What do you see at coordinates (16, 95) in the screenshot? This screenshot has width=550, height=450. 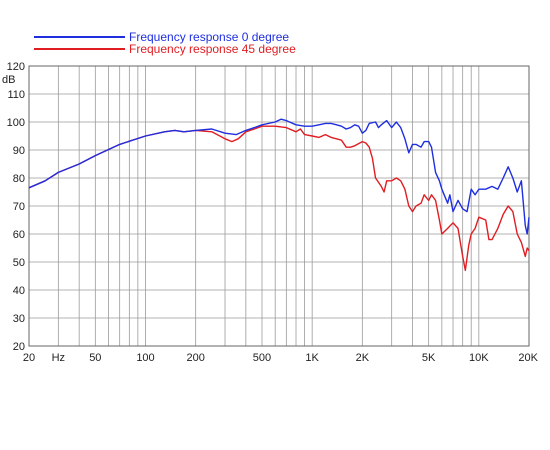 I see `y-tick-label: 110` at bounding box center [16, 95].